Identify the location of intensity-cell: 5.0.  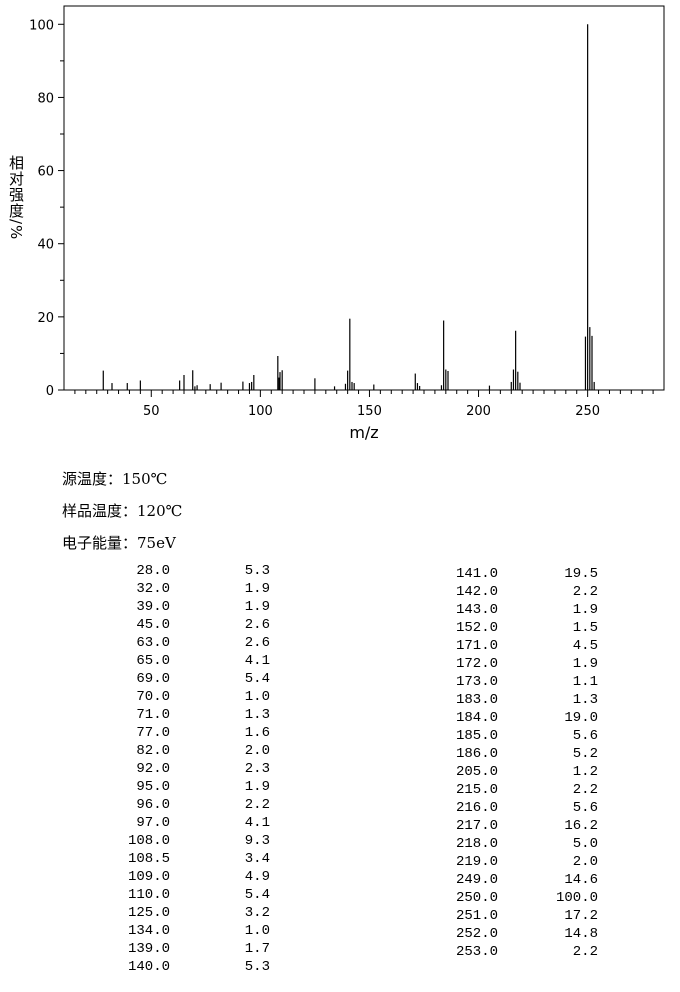
(585, 844).